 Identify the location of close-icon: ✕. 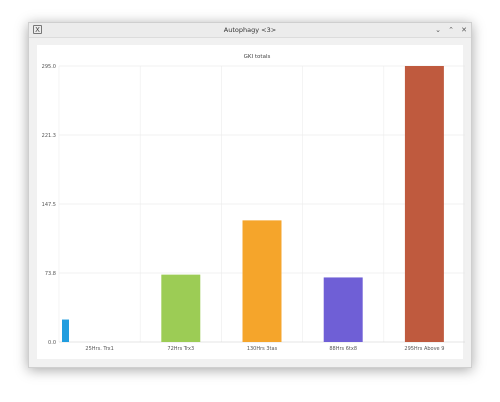
(464, 30).